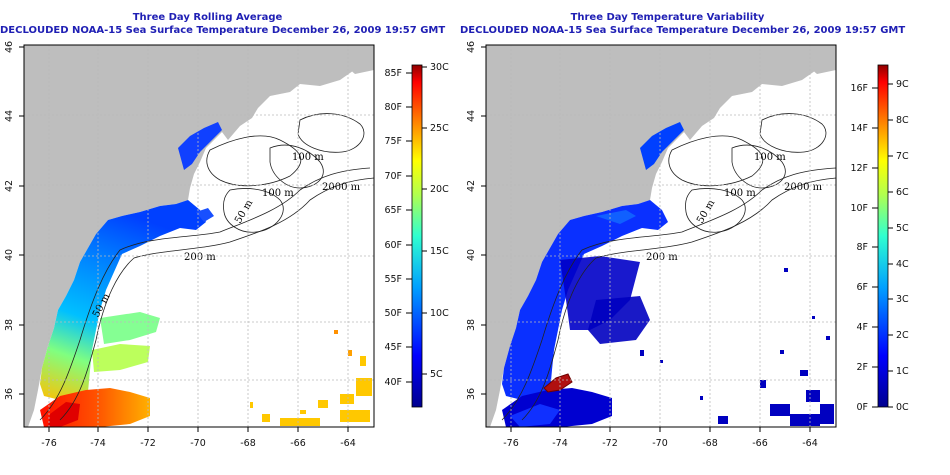  Describe the element at coordinates (471, 255) in the screenshot. I see `right-y-tick: 40` at that location.